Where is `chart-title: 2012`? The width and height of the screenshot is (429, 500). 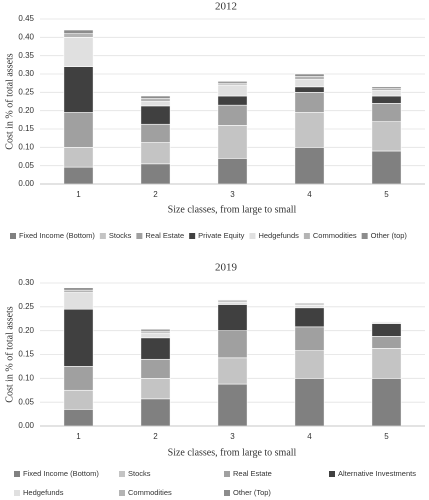
chart-title: 2012 is located at coordinates (226, 7).